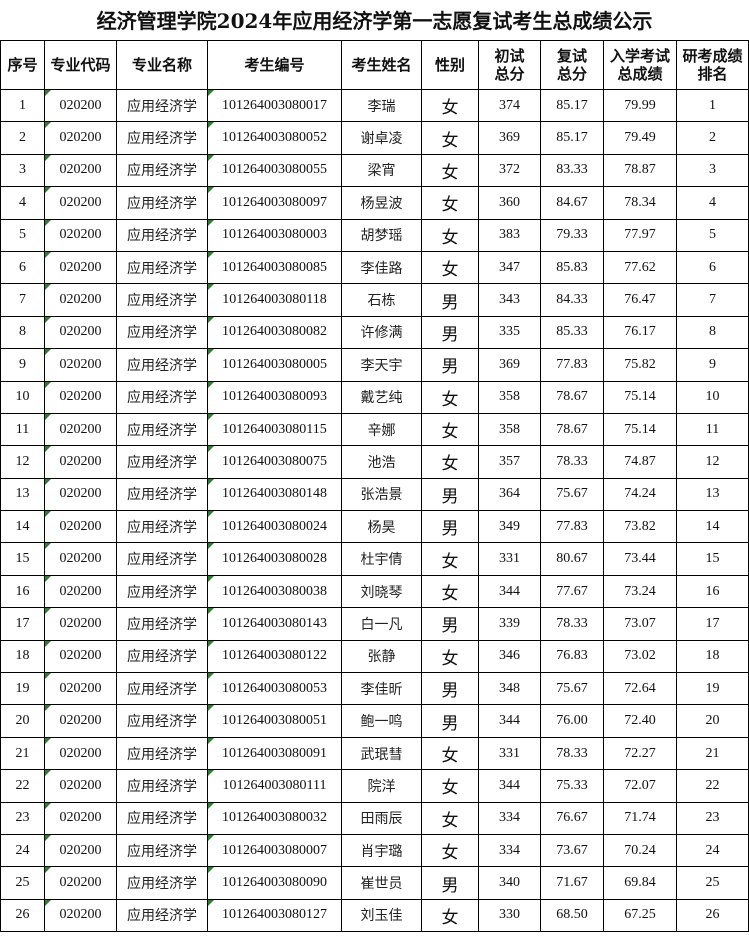  Describe the element at coordinates (712, 786) in the screenshot. I see `cell-rank: 22` at that location.